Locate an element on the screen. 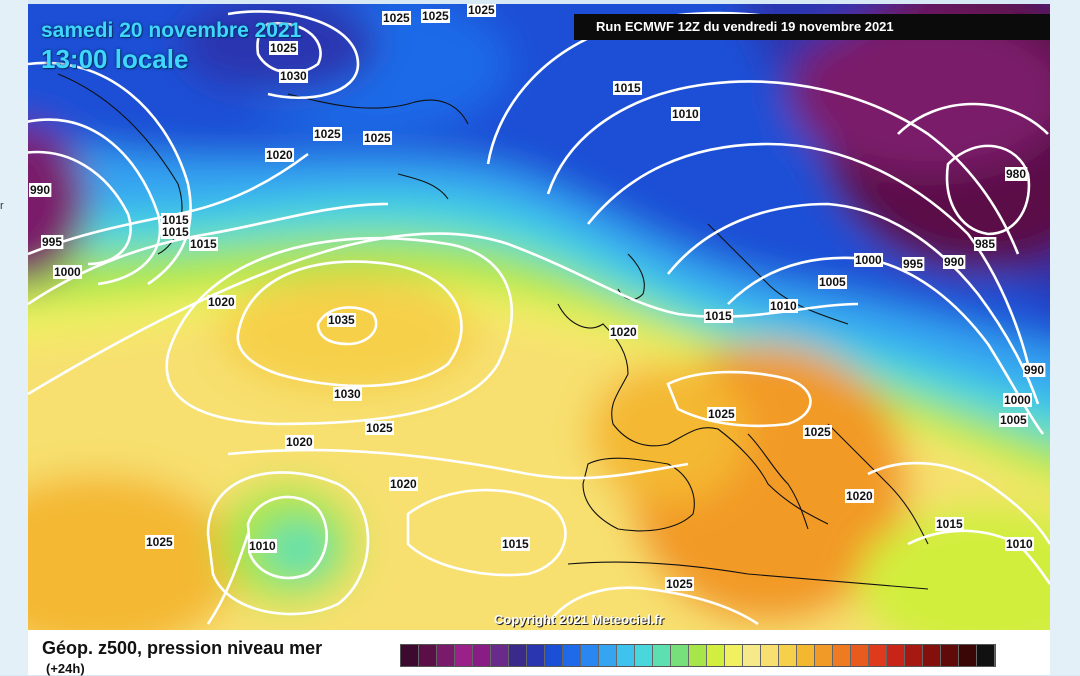  isobar-label: 985 is located at coordinates (985, 244).